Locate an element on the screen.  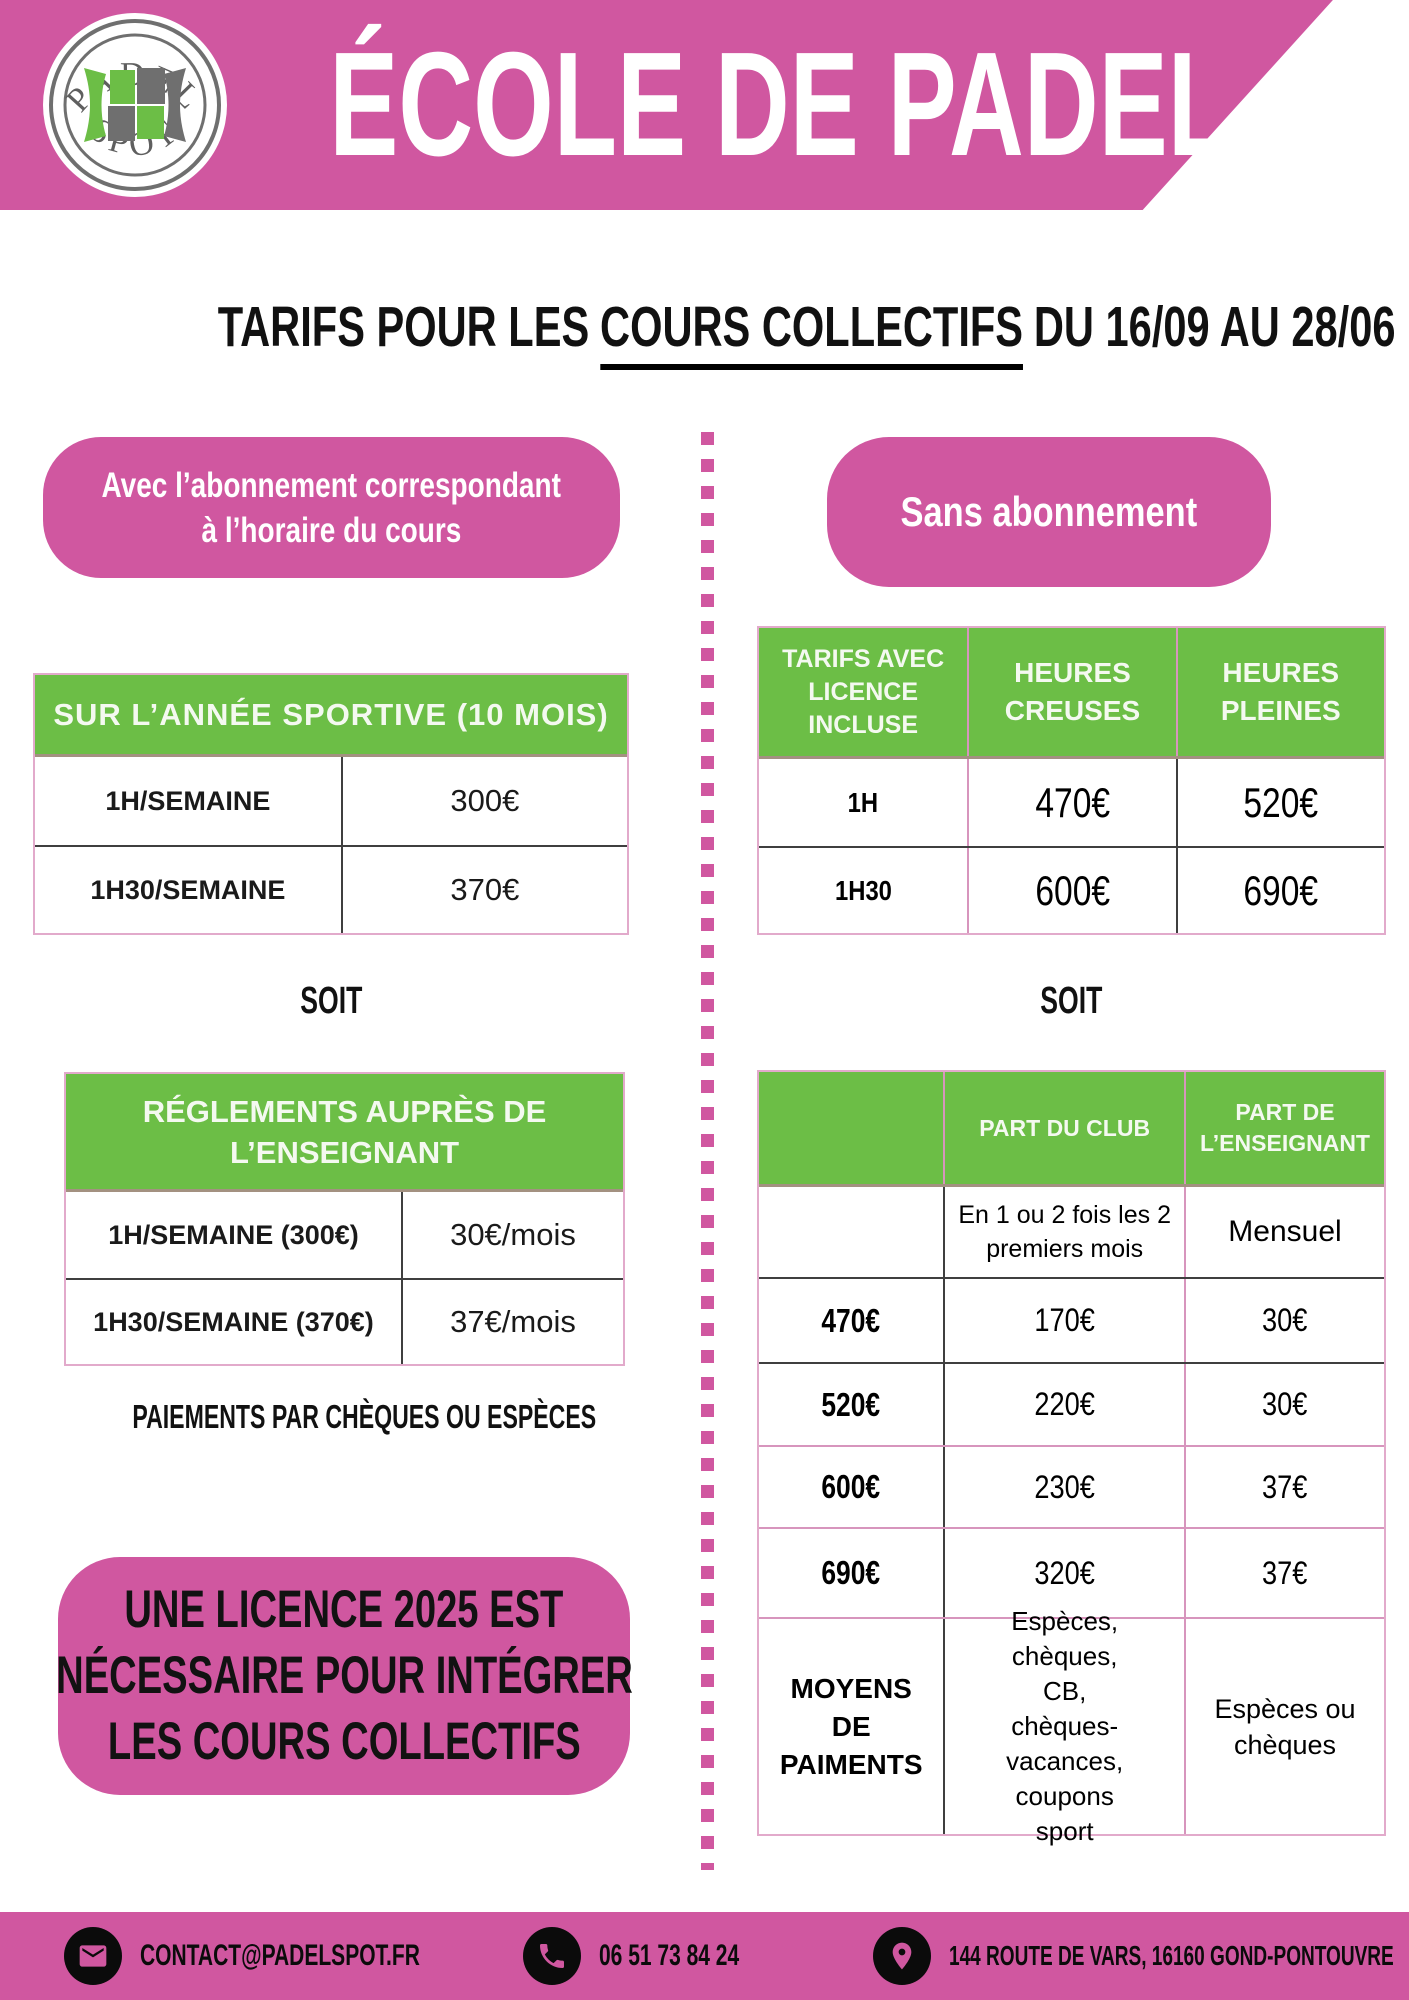
licence-line: LES COURS COLLECTIFS is located at coordinates (344, 1741).